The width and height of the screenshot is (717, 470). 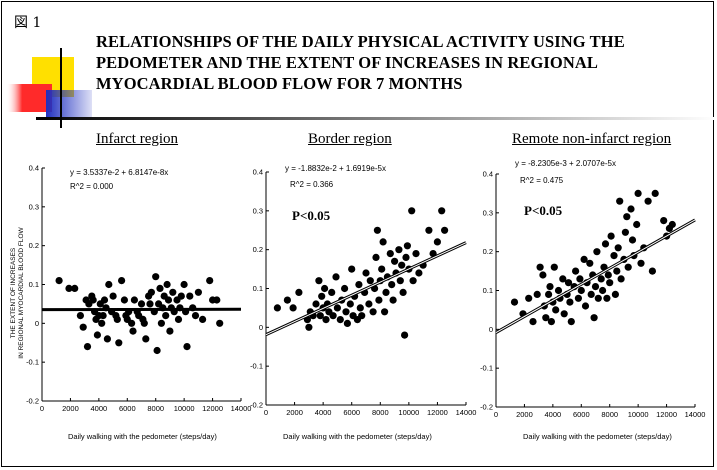 I want to click on regression-line-inner-remote, so click(x=595, y=276).